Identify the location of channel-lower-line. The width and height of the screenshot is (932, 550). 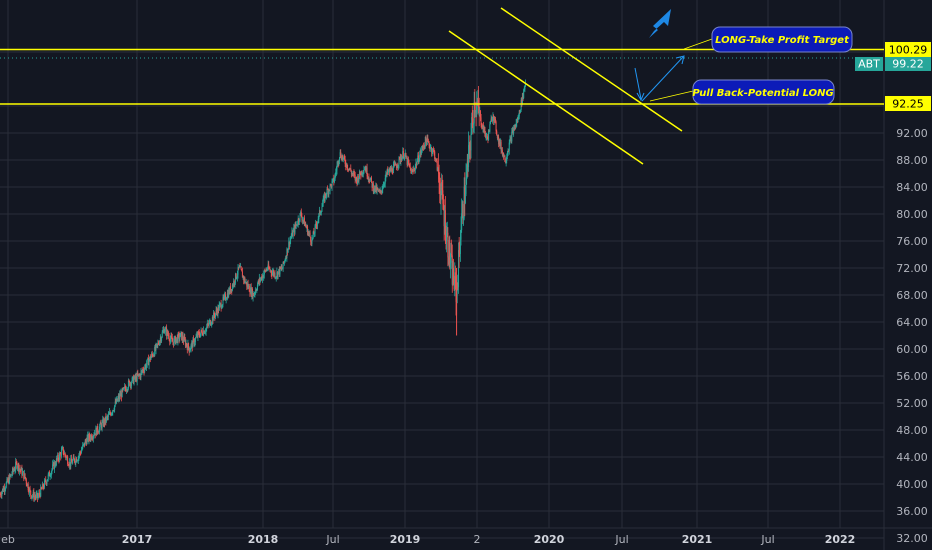
(546, 97).